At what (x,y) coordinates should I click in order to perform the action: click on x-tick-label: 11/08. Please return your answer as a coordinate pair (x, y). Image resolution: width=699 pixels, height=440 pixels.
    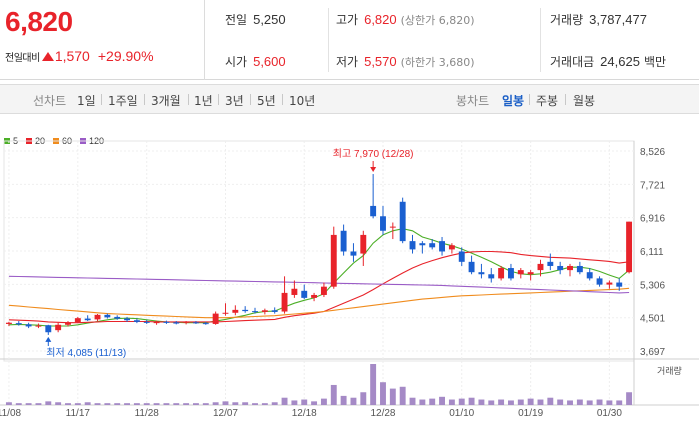
    Looking at the image, I should click on (10, 413).